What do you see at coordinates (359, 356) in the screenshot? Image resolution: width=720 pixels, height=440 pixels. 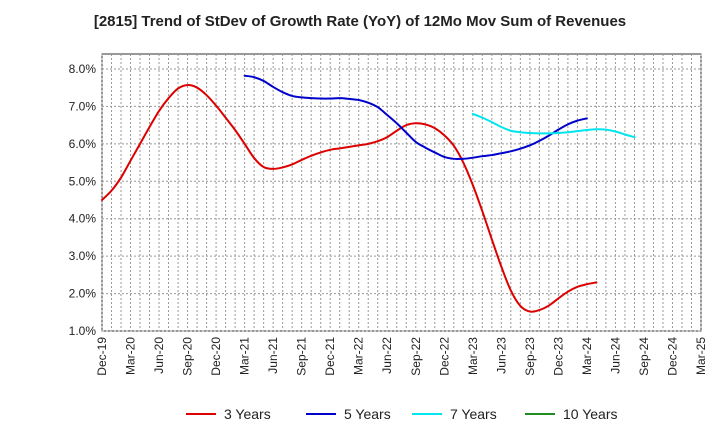 I see `x-tick-label: Mar-22` at bounding box center [359, 356].